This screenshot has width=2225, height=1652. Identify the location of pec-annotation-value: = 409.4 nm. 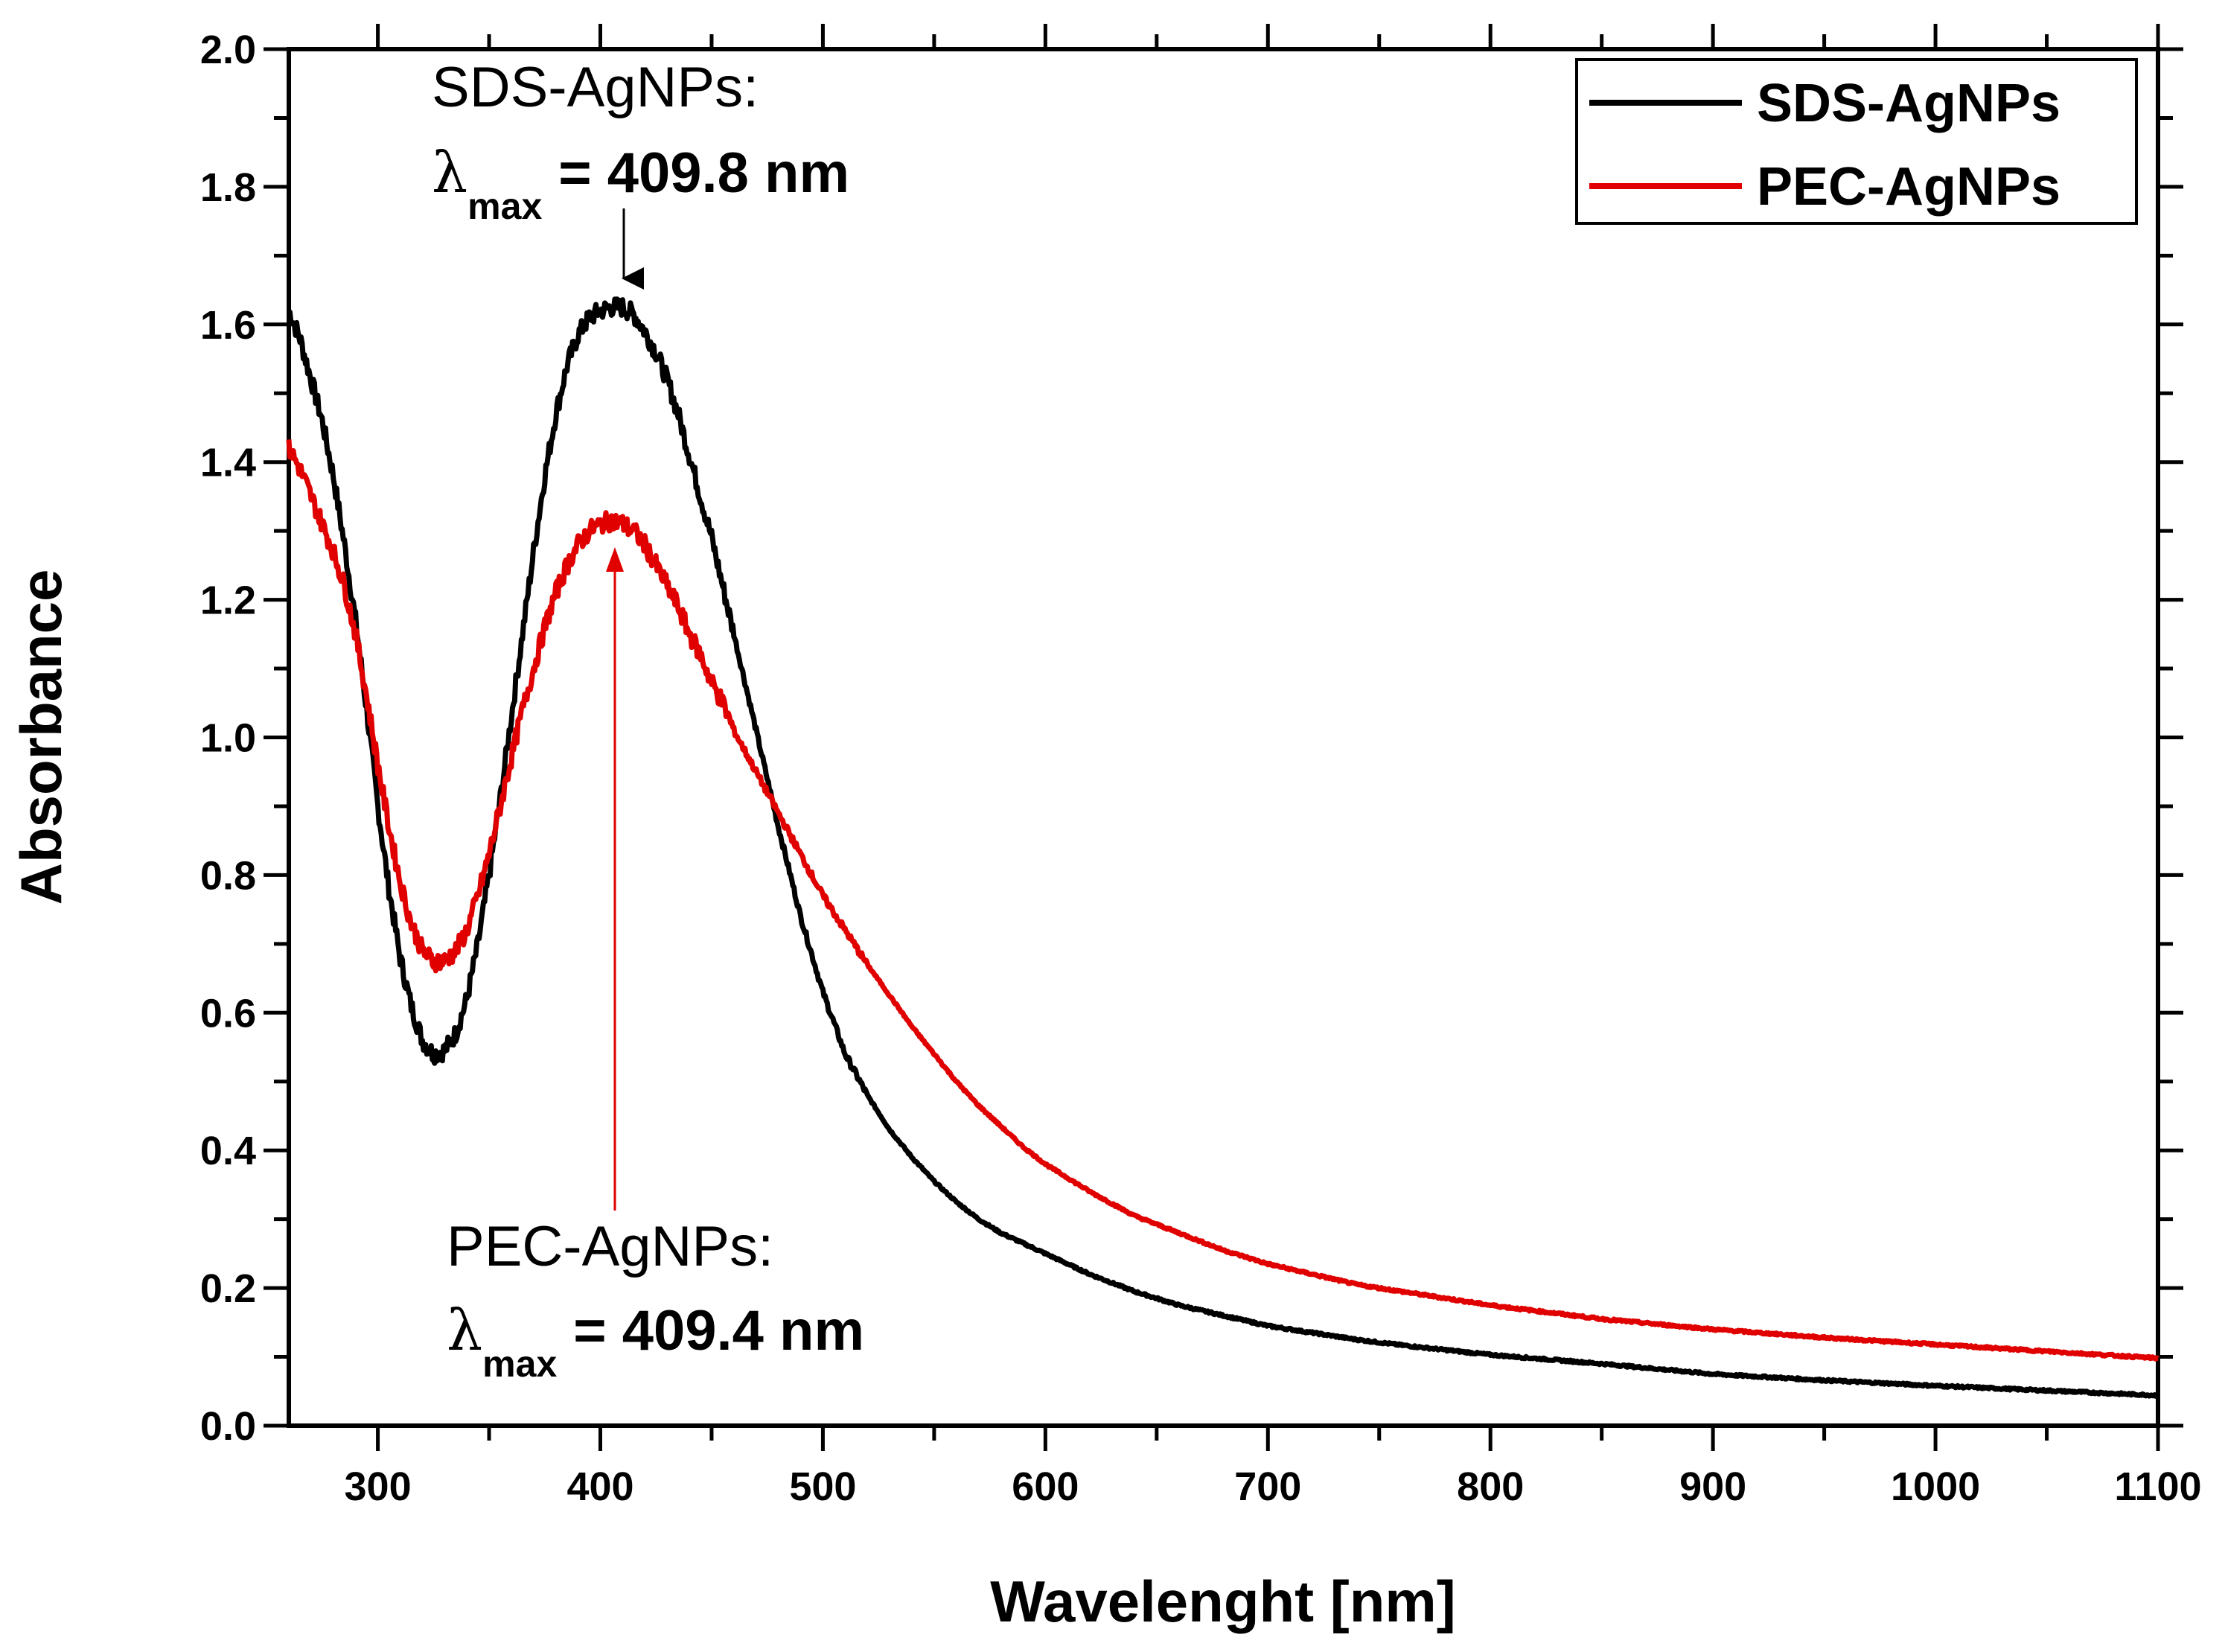
(719, 1330).